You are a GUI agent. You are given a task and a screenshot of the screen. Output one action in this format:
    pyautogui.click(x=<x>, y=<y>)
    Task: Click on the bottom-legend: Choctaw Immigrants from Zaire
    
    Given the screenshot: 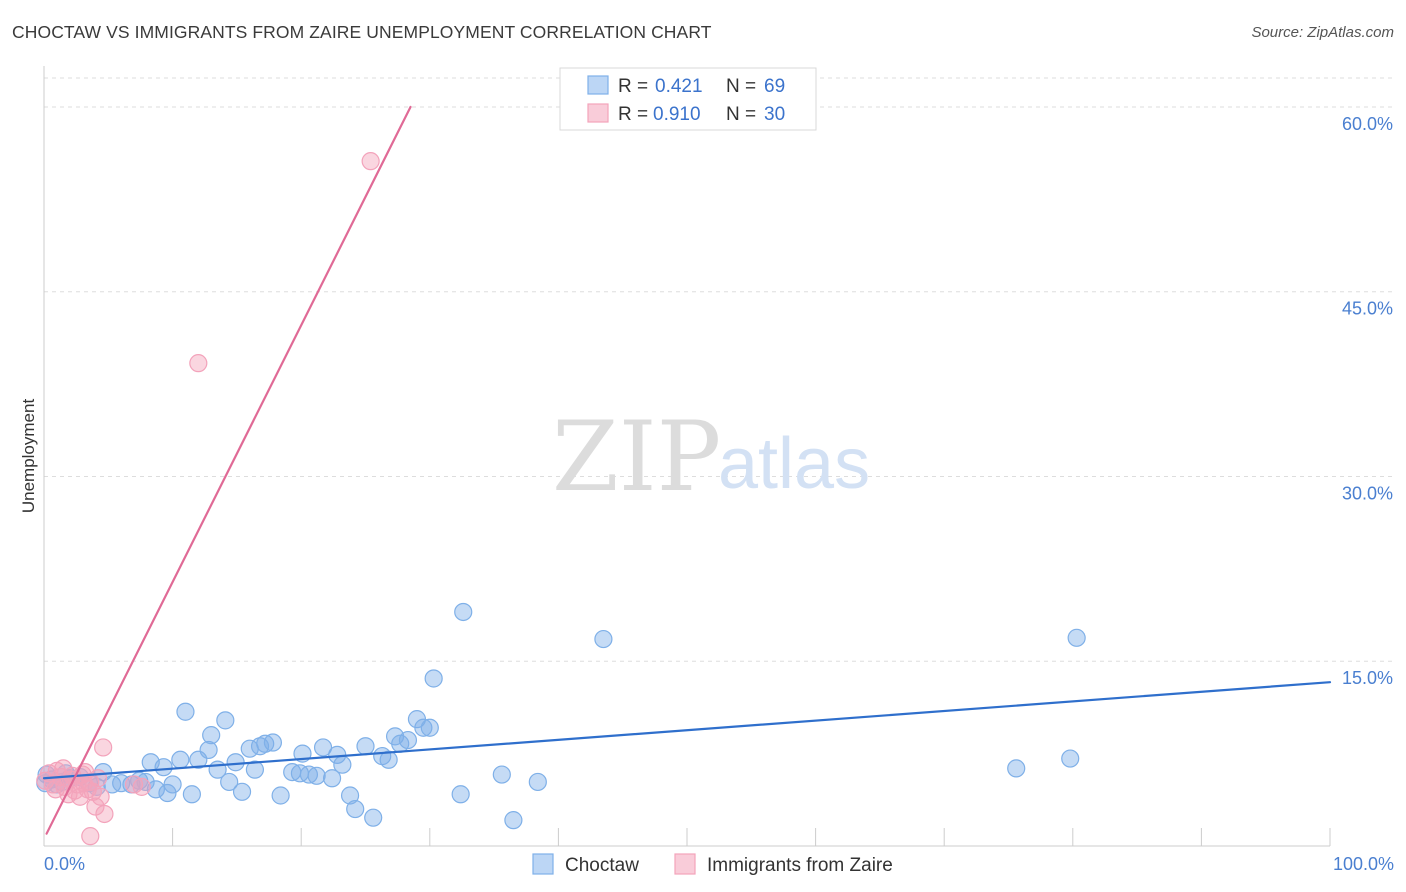 What is the action you would take?
    pyautogui.click(x=712, y=864)
    